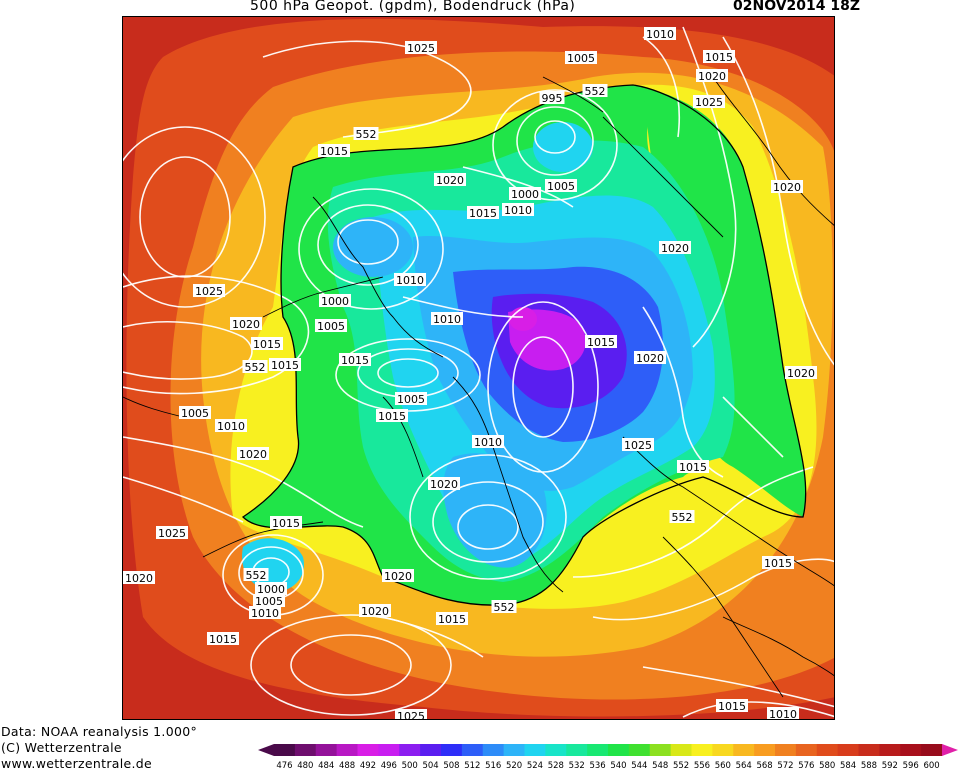 Image resolution: width=959 pixels, height=774 pixels. What do you see at coordinates (326, 765) in the screenshot?
I see `scale-tick-label: 484` at bounding box center [326, 765].